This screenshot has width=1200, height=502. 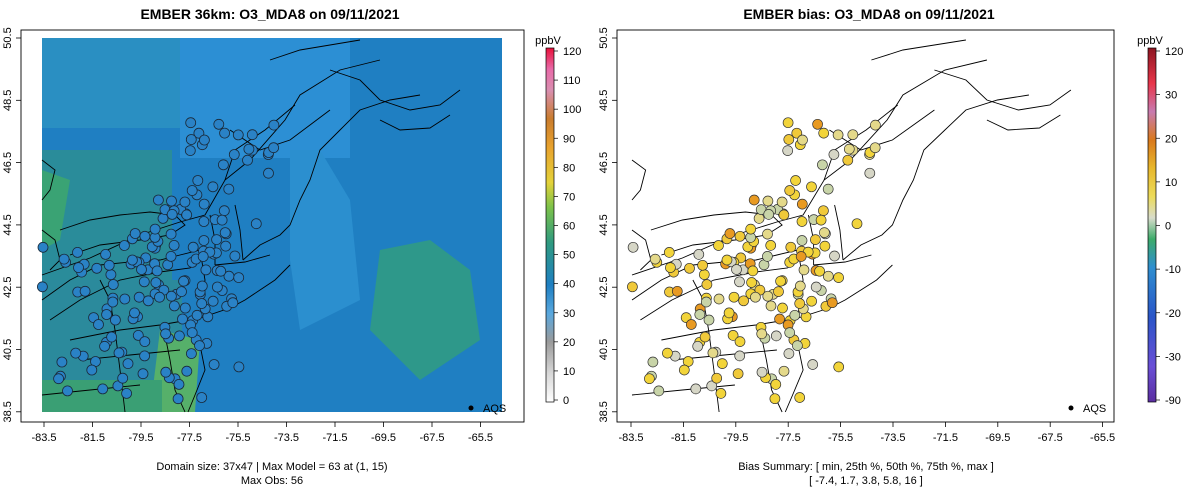 I want to click on right-border-line, so click(x=641, y=250).